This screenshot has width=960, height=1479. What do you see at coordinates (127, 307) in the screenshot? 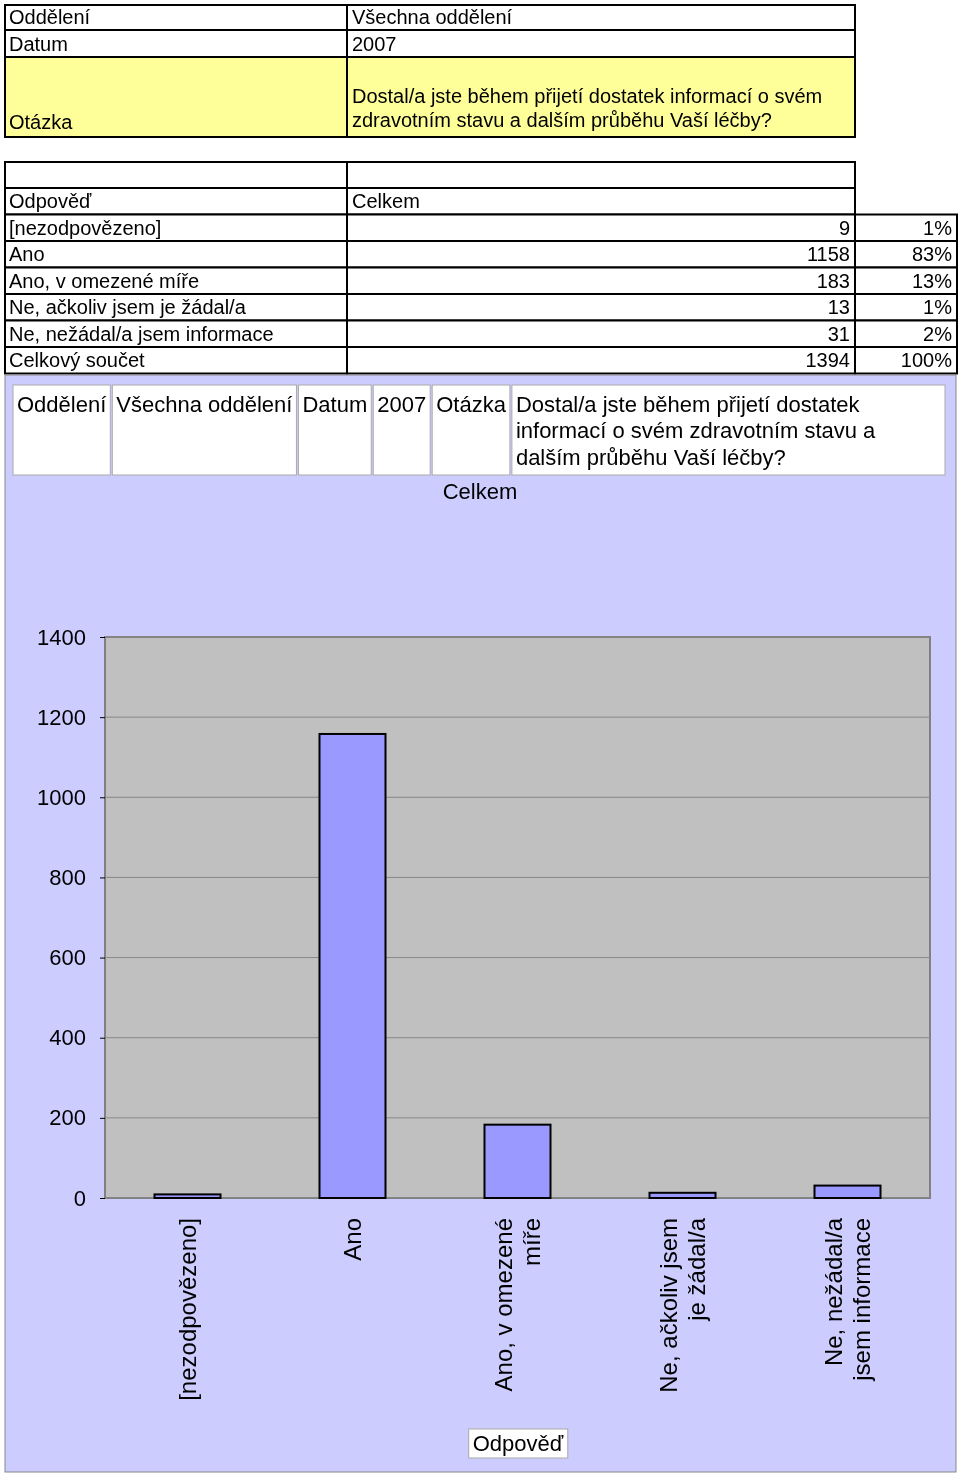
I see `category-label: Ne, ačkoliv jsem je žádal/a` at bounding box center [127, 307].